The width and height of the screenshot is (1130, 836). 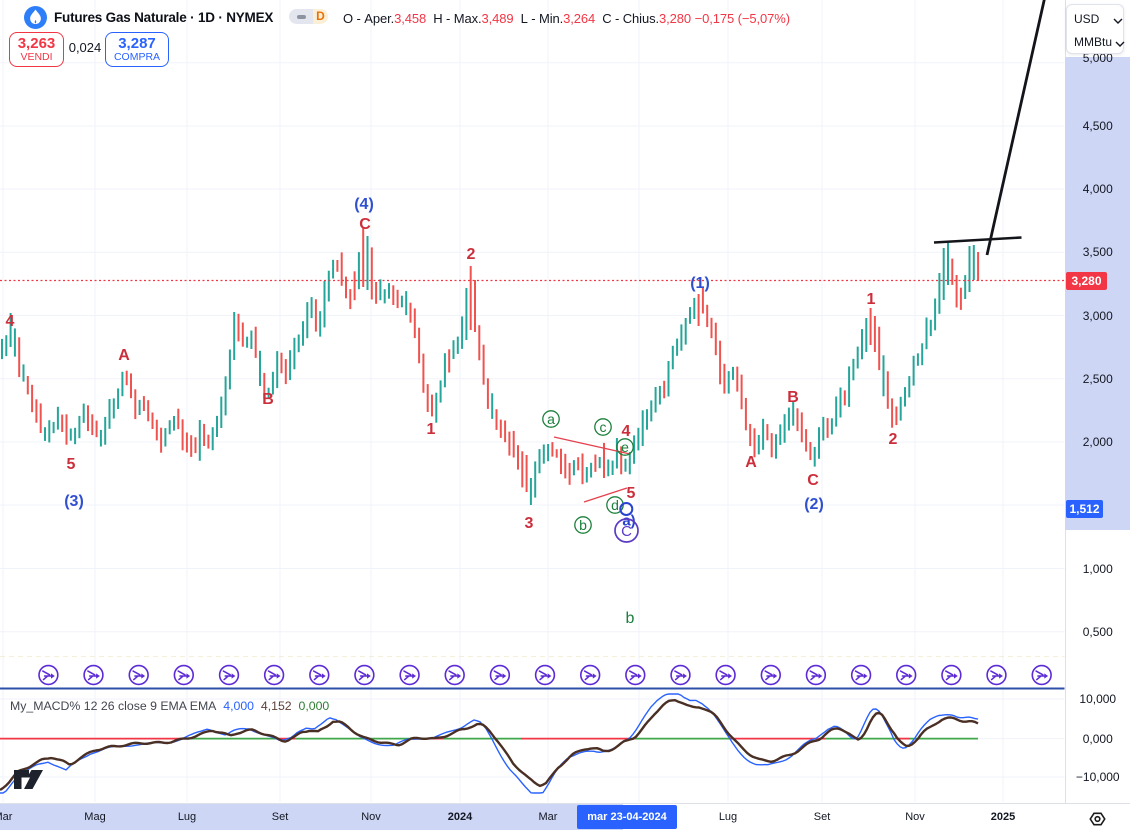 I want to click on svg-text: e, so click(x=625, y=447).